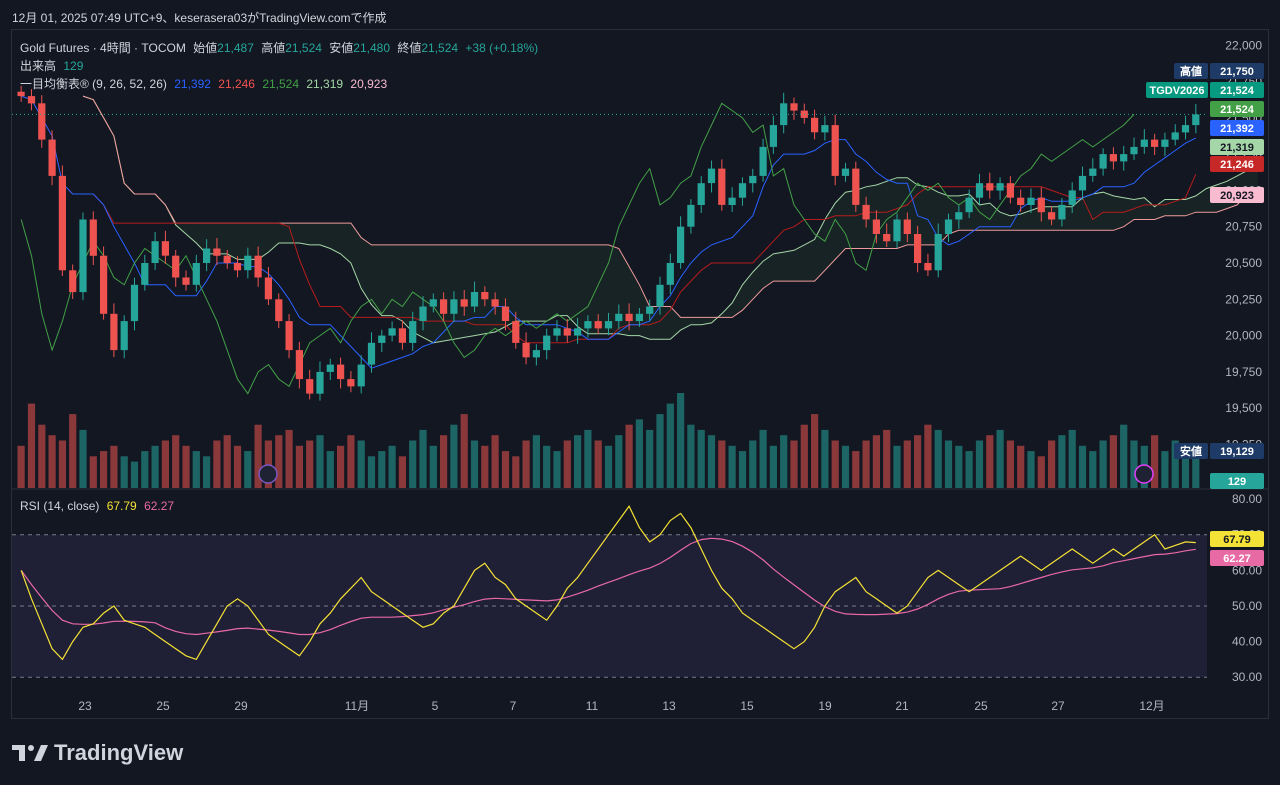 The width and height of the screenshot is (1280, 785). What do you see at coordinates (192, 84) in the screenshot?
I see `ichimoku-tenkan: 21,392` at bounding box center [192, 84].